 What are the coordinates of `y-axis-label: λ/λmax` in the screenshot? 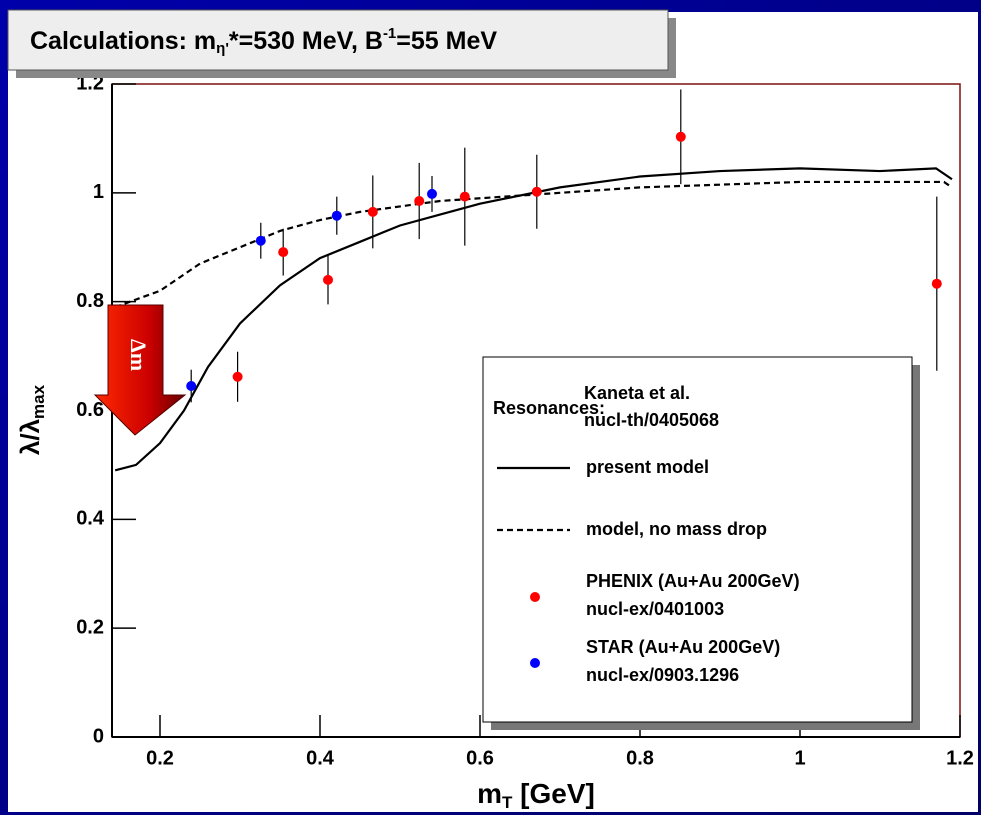 It's located at (32, 419).